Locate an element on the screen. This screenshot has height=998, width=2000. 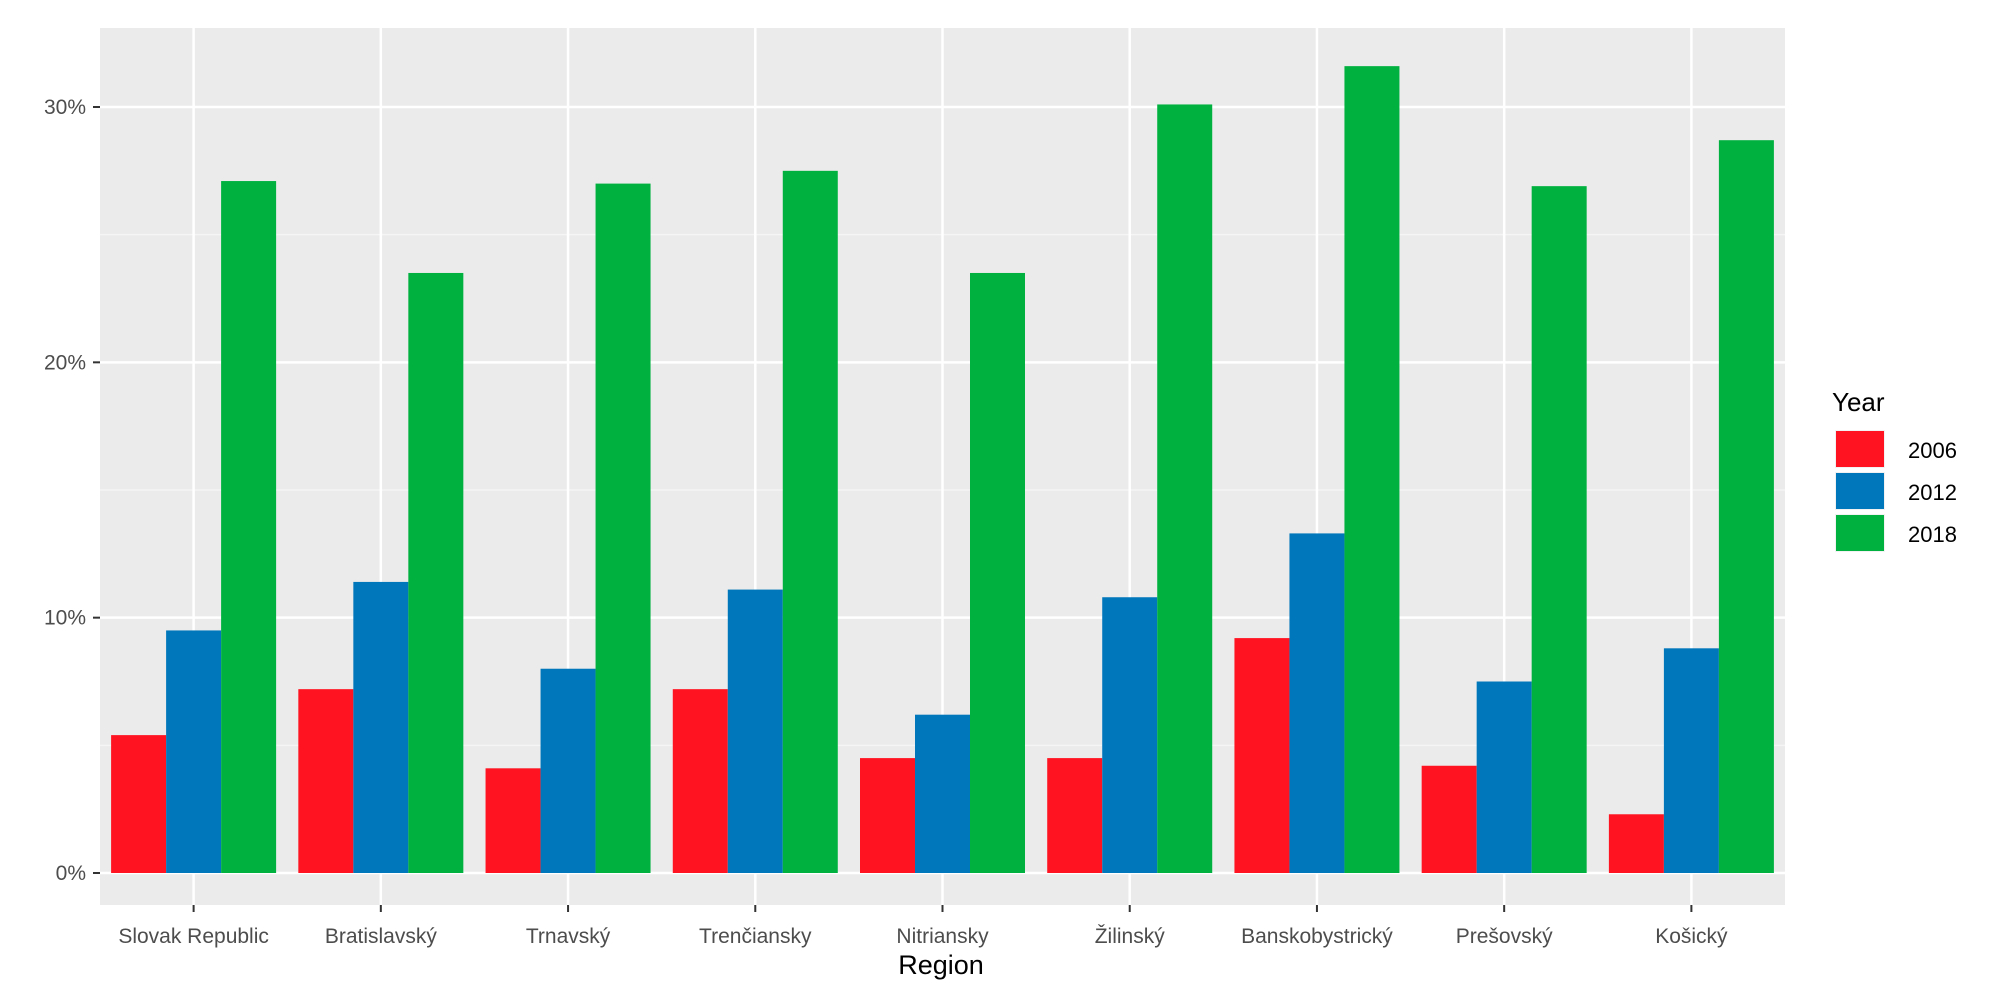
y-axis: 0% 10% 20% 30% is located at coordinates (72, 490).